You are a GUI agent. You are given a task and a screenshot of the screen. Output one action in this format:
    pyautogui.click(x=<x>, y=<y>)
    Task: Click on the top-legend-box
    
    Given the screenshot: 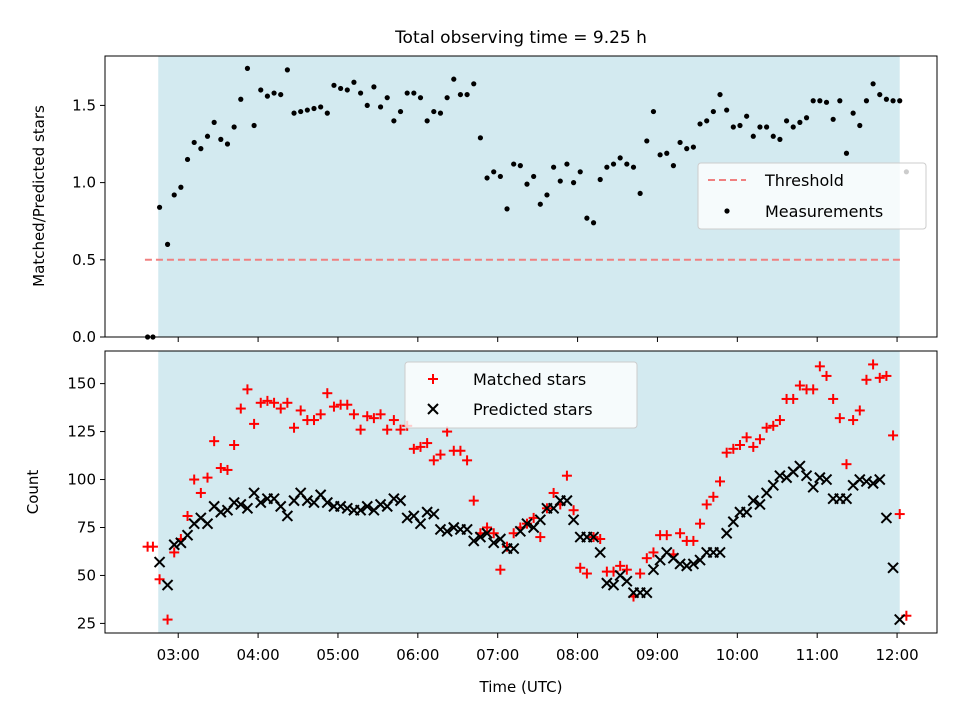 What is the action you would take?
    pyautogui.click(x=812, y=196)
    